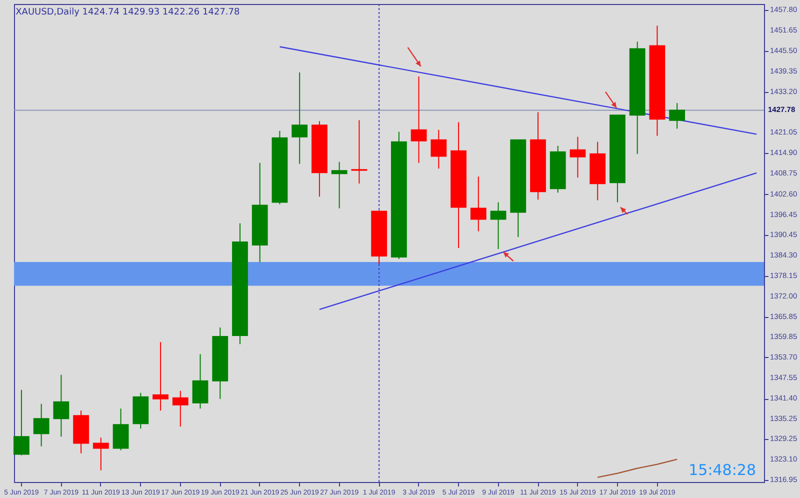 The width and height of the screenshot is (800, 498). What do you see at coordinates (637, 468) in the screenshot?
I see `line-series` at bounding box center [637, 468].